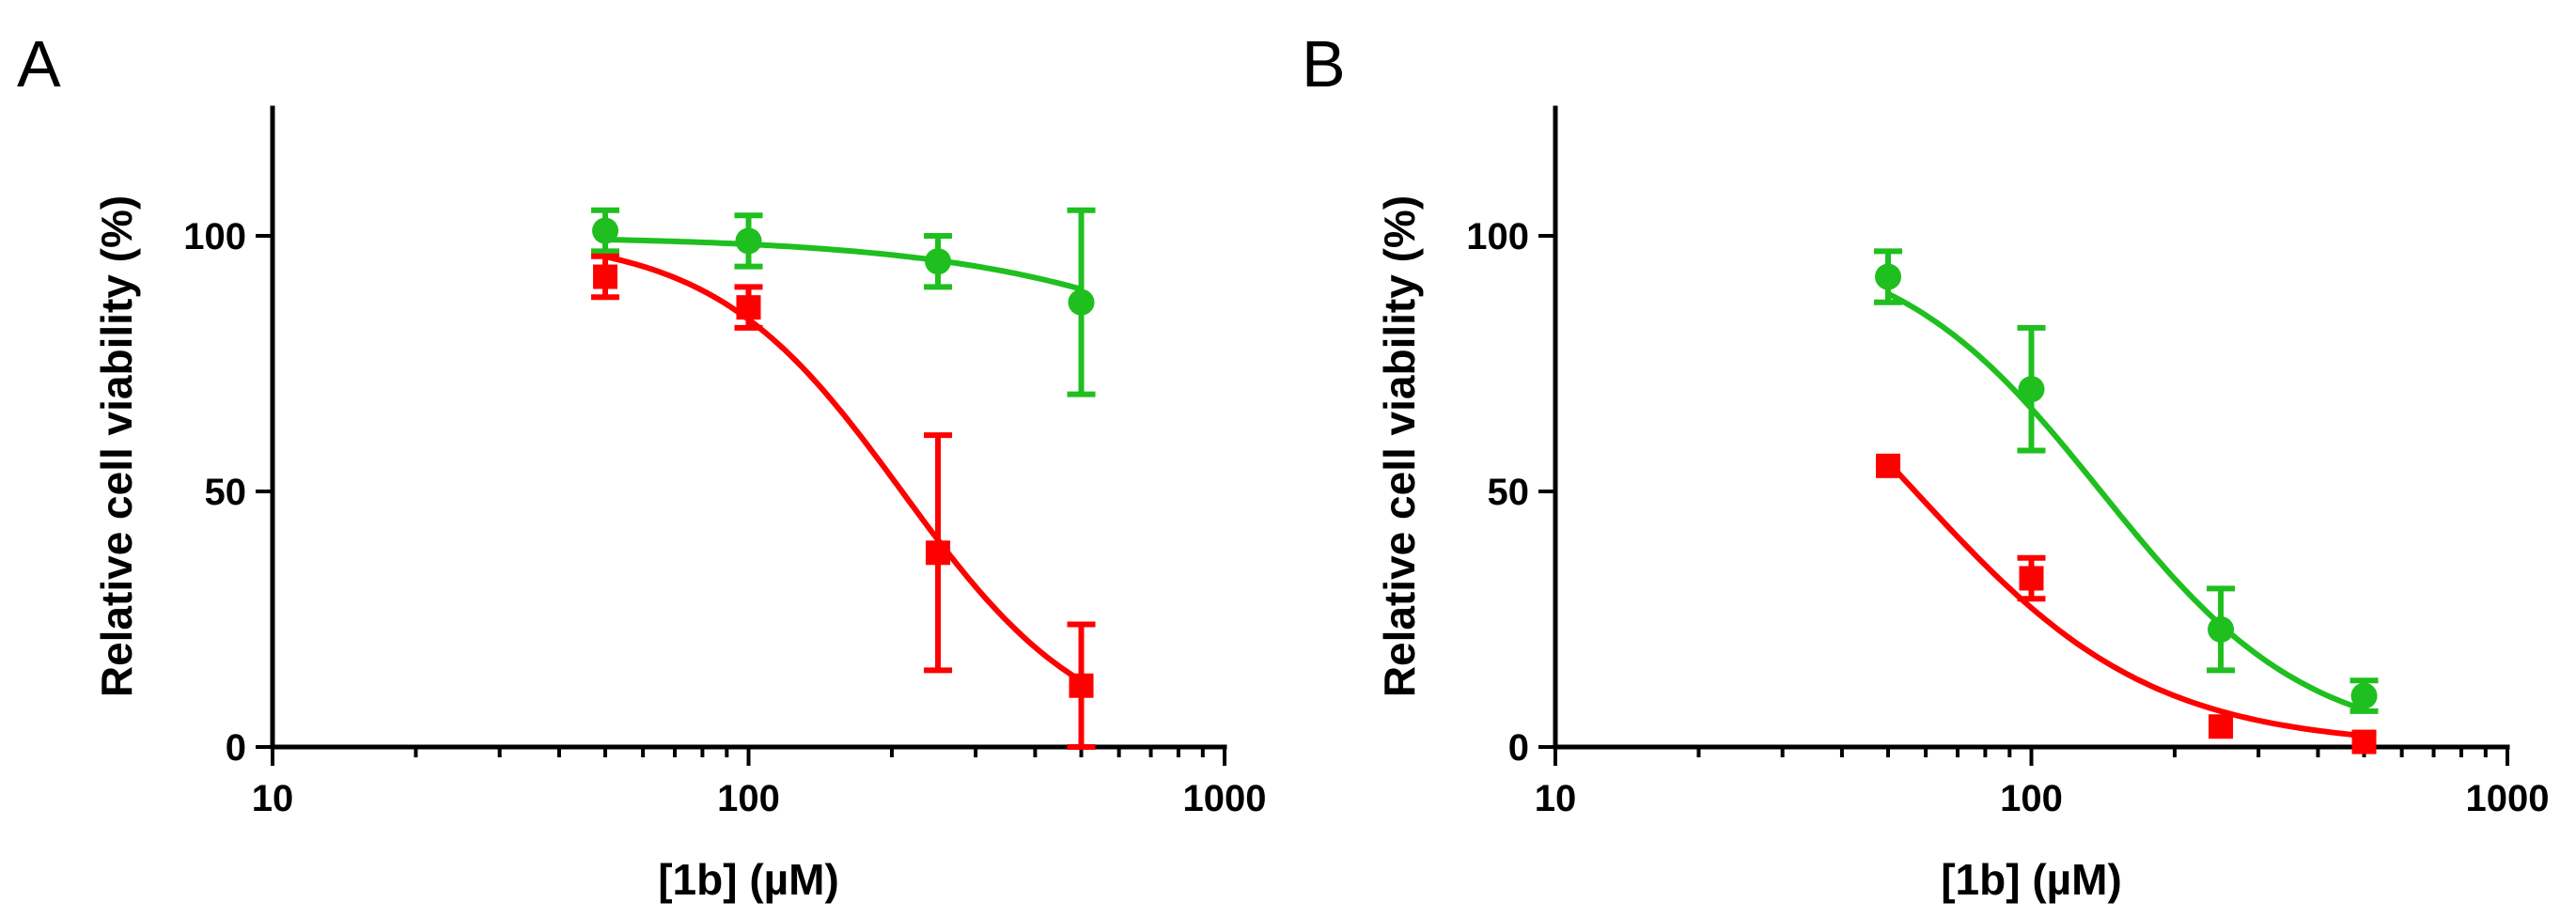 This screenshot has width=2576, height=918. What do you see at coordinates (1324, 64) in the screenshot?
I see `panel-label: B` at bounding box center [1324, 64].